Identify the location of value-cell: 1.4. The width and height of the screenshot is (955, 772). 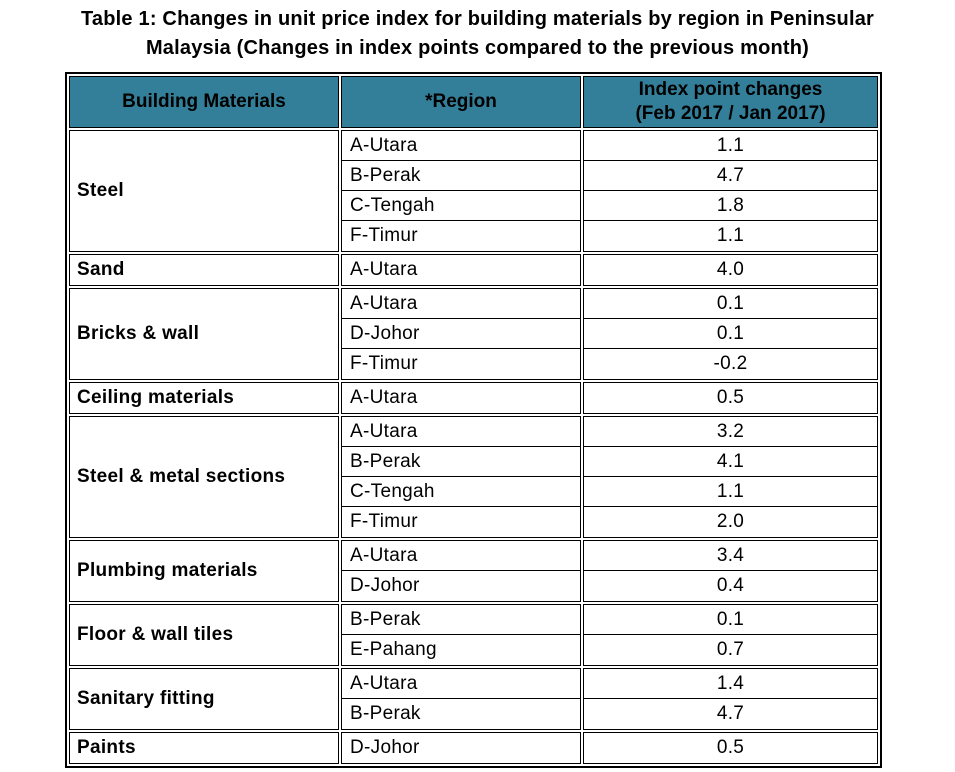
(730, 684).